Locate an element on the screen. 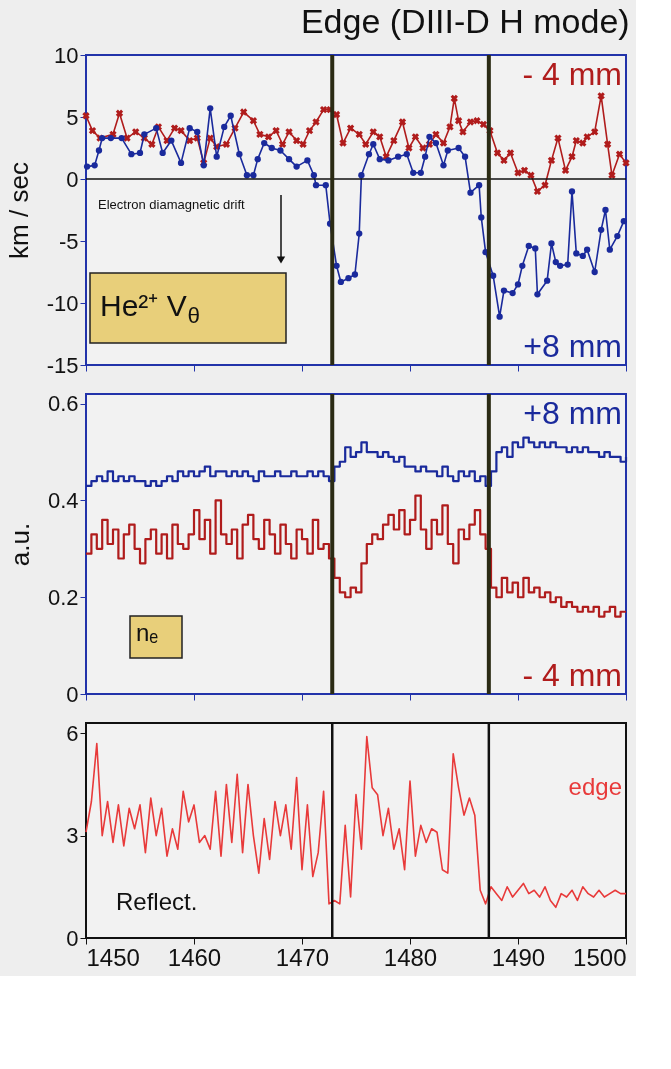 Image resolution: width=671 pixels, height=1069 pixels. x-tick-label: 1450 is located at coordinates (113, 957).